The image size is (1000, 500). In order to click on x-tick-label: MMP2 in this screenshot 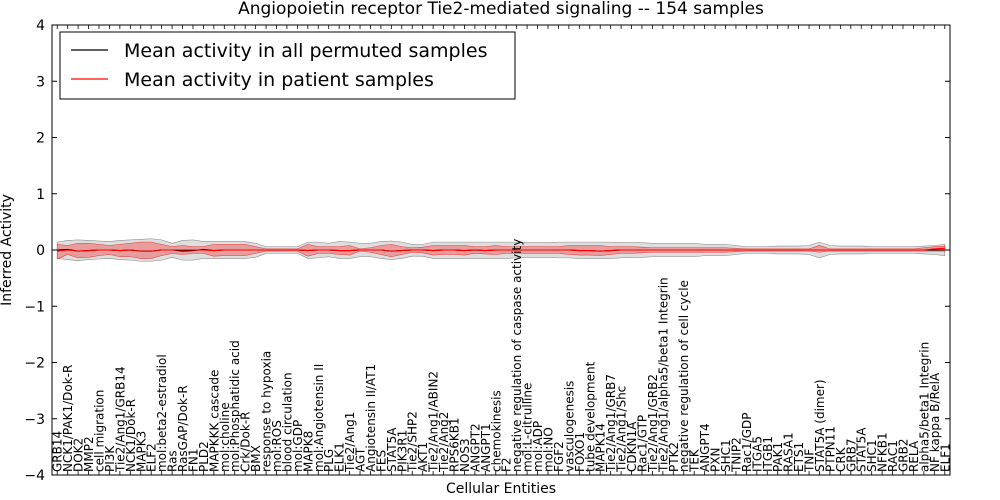, I will do `click(89, 454)`.